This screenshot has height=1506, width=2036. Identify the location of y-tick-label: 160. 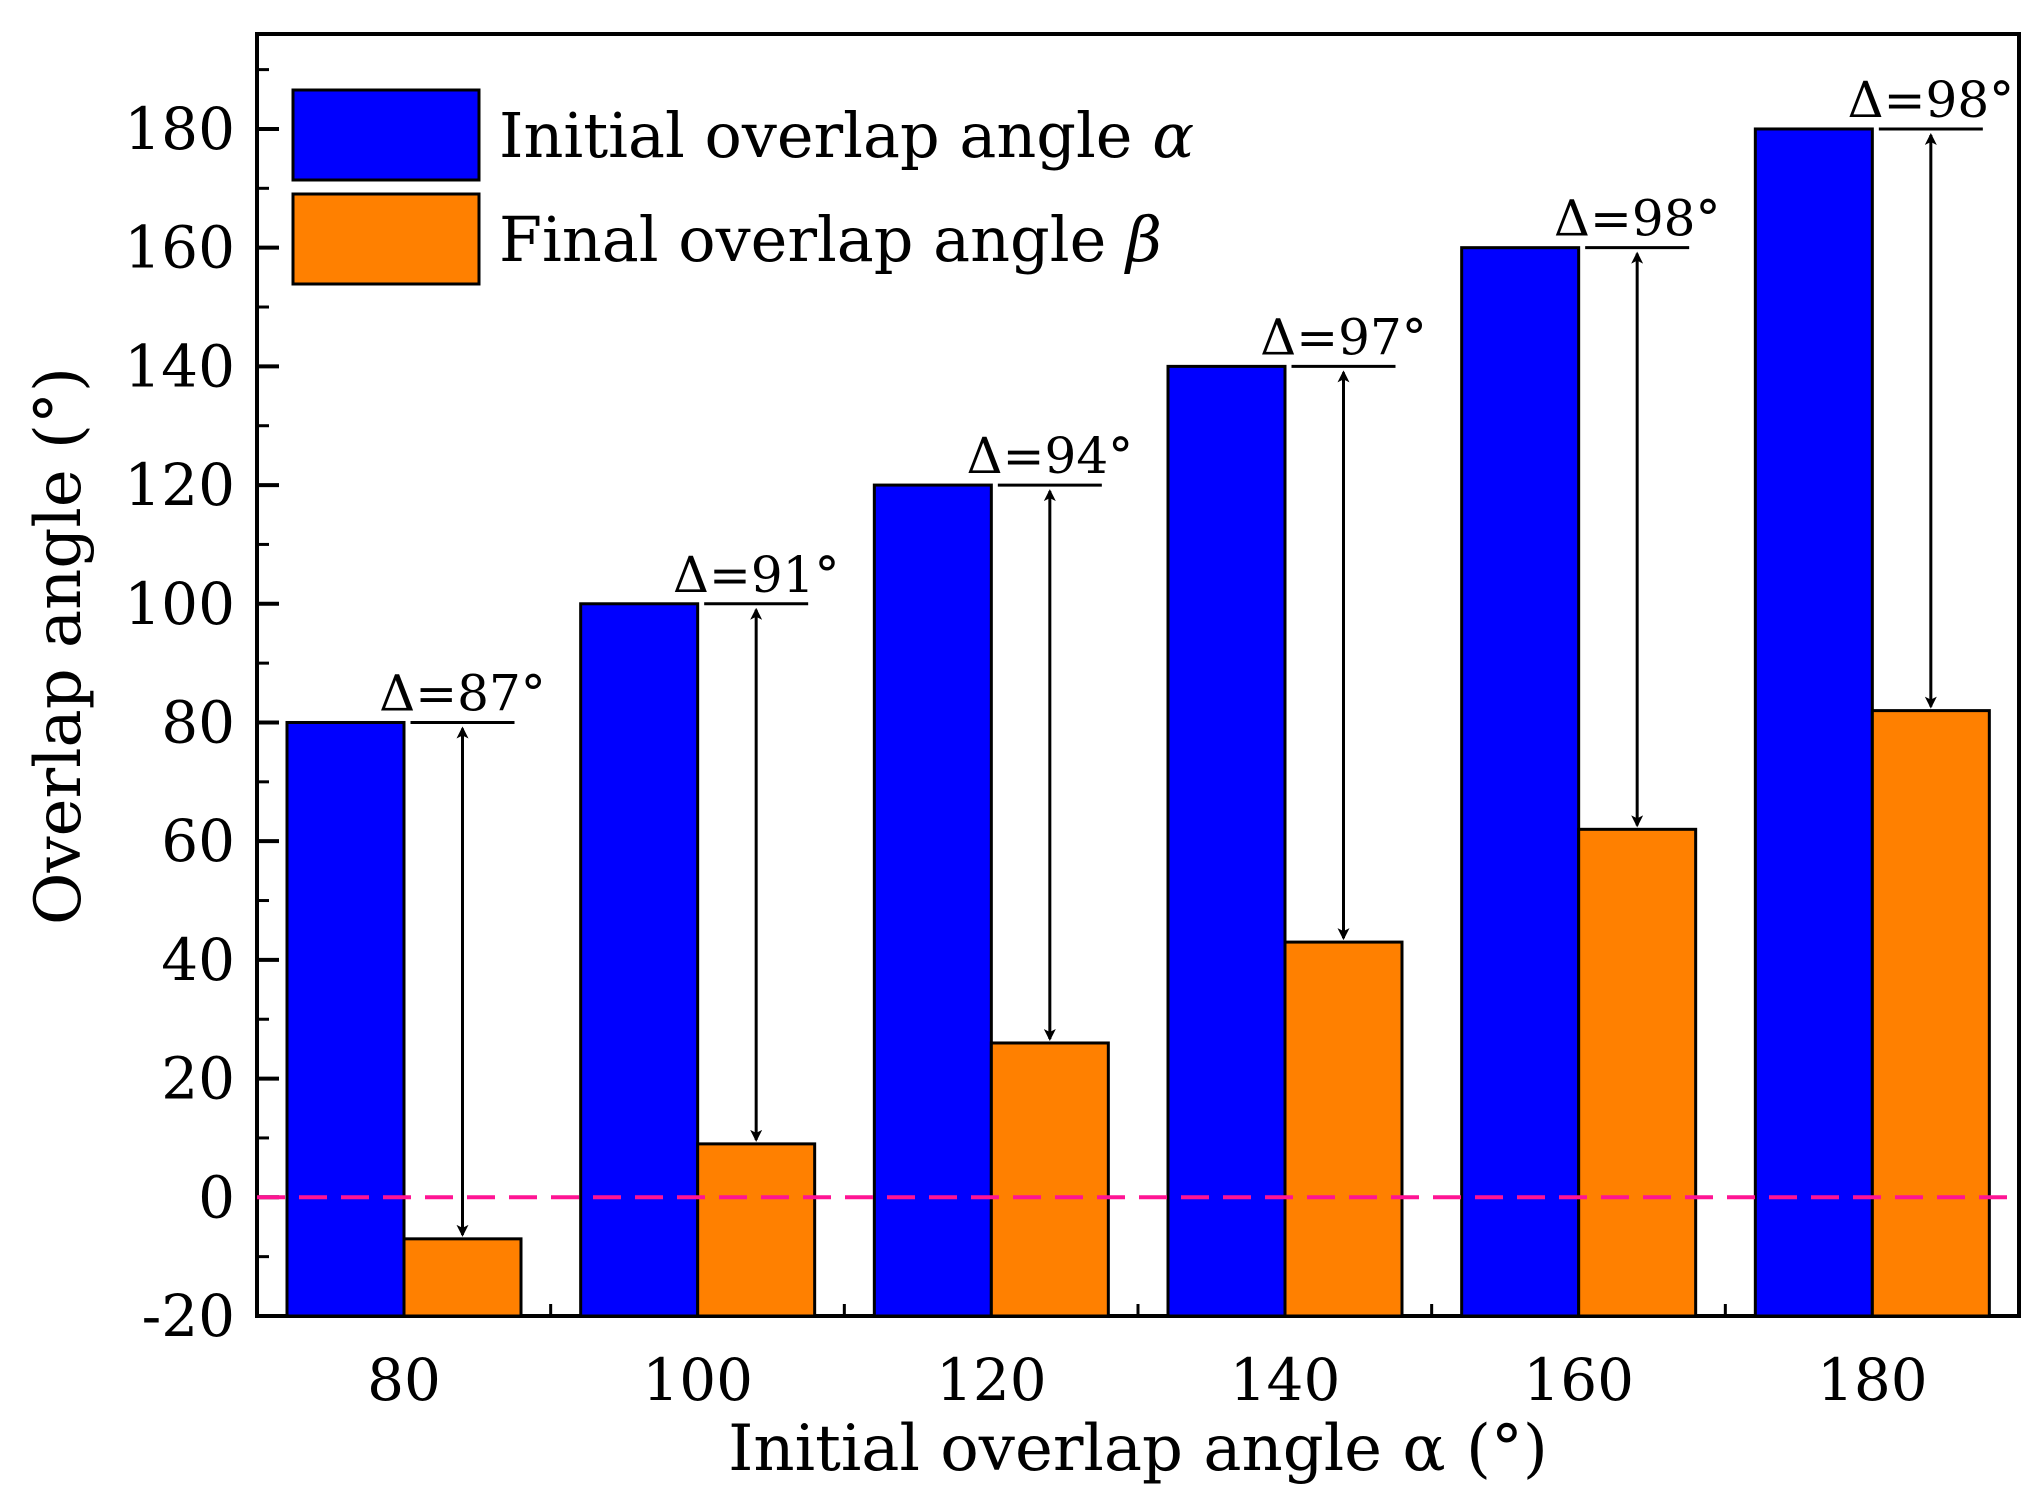
(179, 248).